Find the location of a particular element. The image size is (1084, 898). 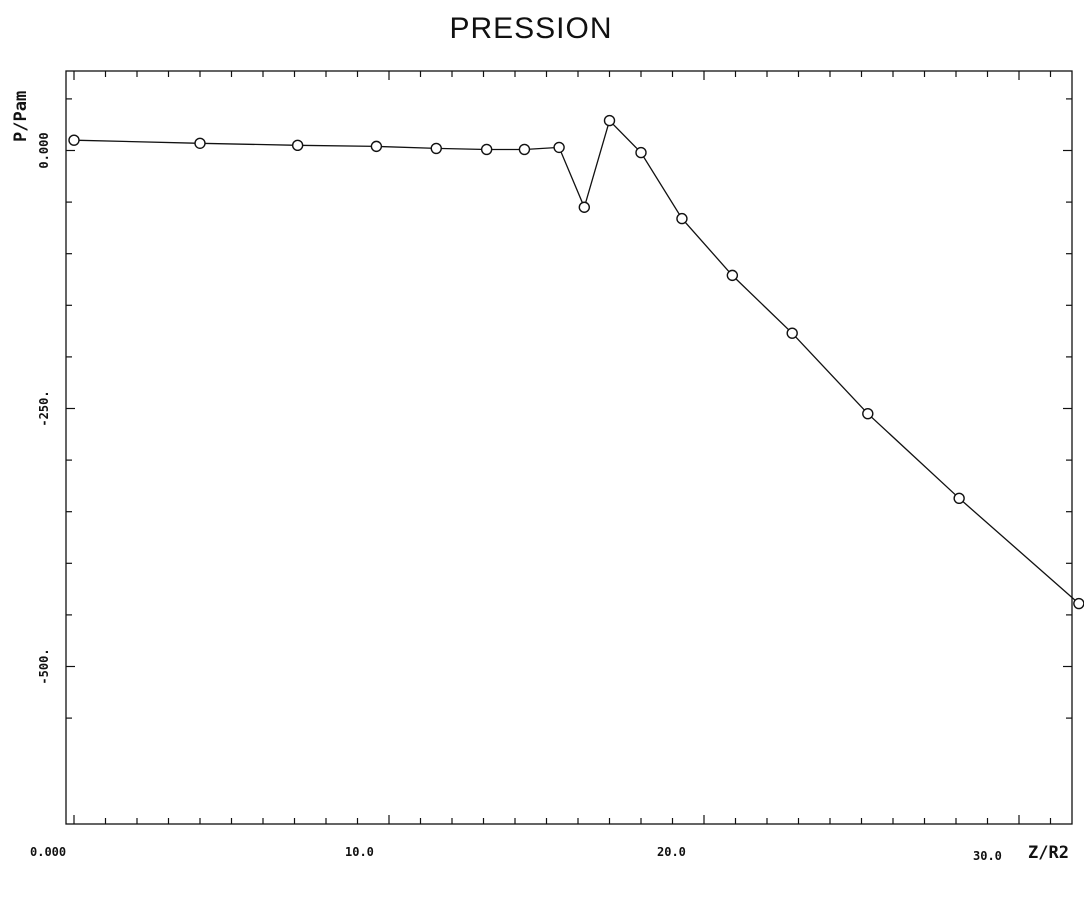

x-tick-label: 20.0 is located at coordinates (671, 852).